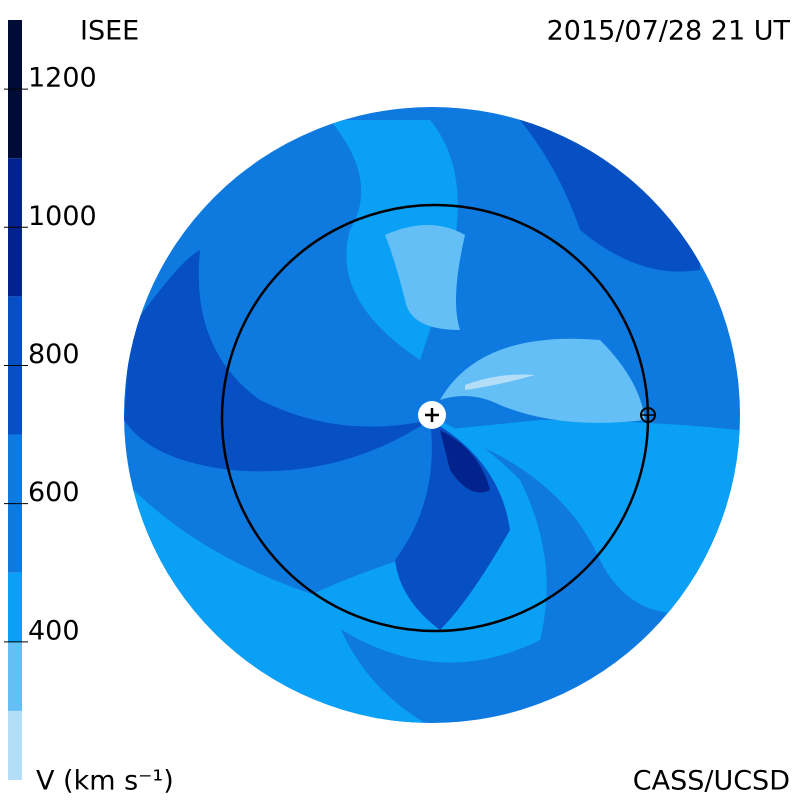 Image resolution: width=800 pixels, height=800 pixels. I want to click on tick-label: 1000, so click(62, 216).